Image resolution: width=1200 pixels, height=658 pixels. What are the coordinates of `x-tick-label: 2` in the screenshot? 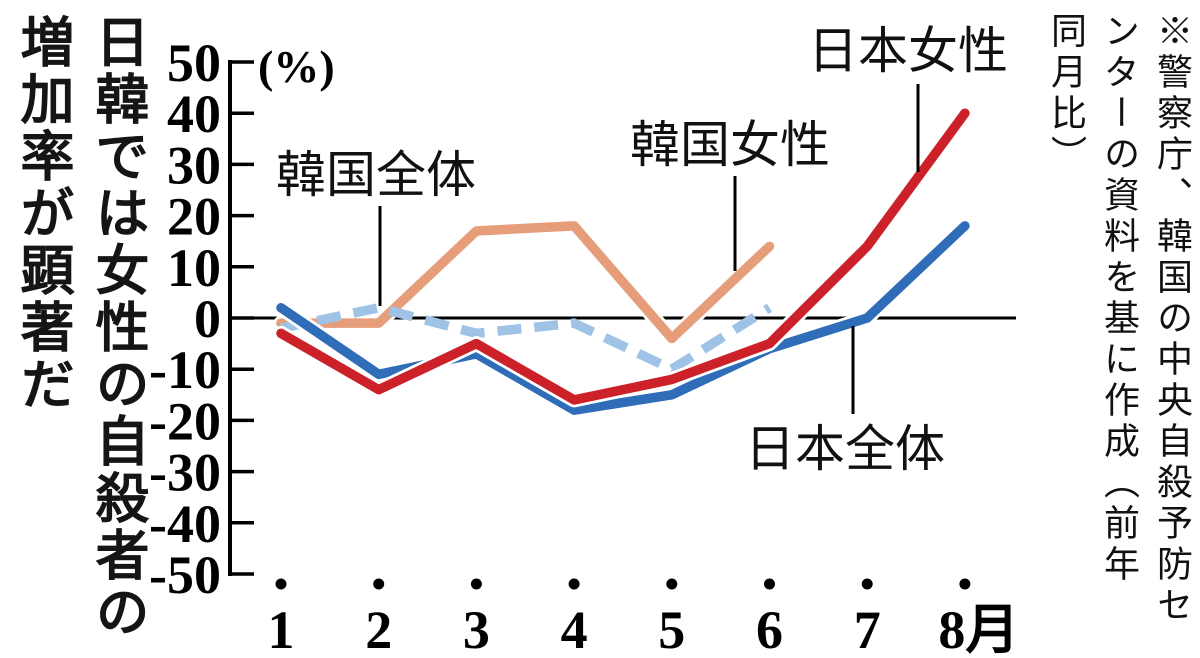 It's located at (378, 628).